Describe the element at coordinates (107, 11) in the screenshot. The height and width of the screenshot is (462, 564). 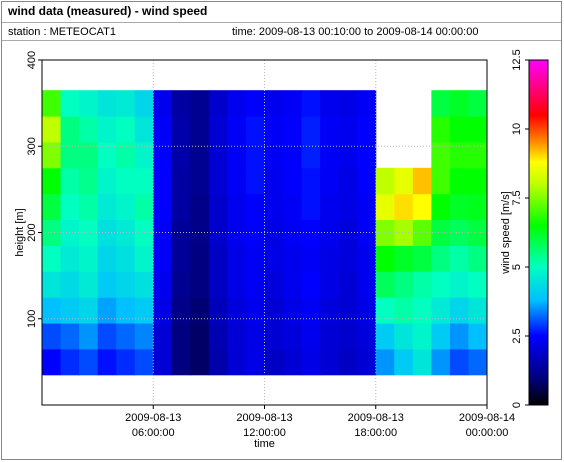
I see `chart-title: wind data (measured) - wind speed` at that location.